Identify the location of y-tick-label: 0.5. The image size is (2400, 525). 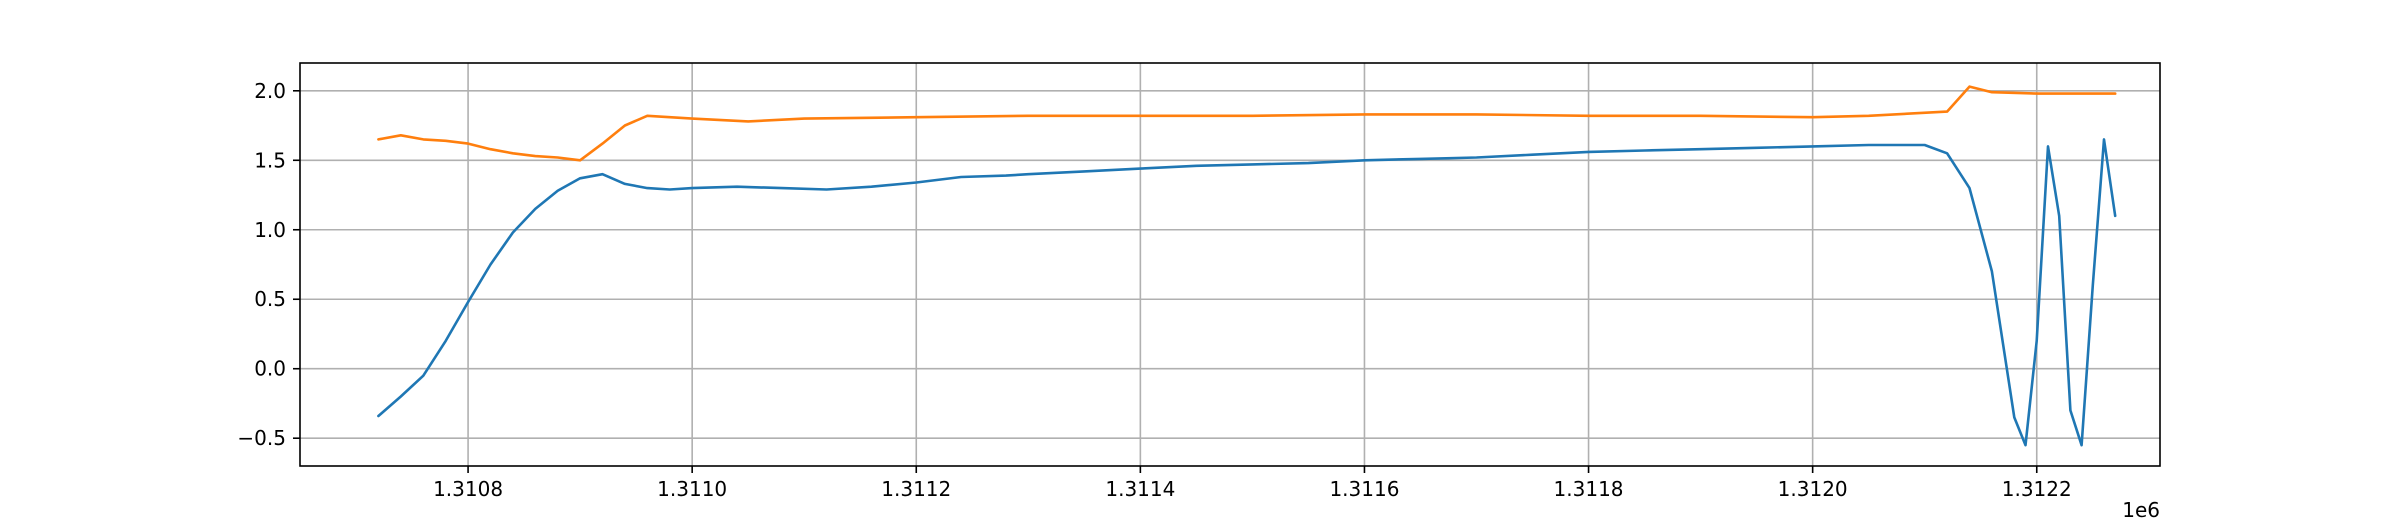
(270, 299).